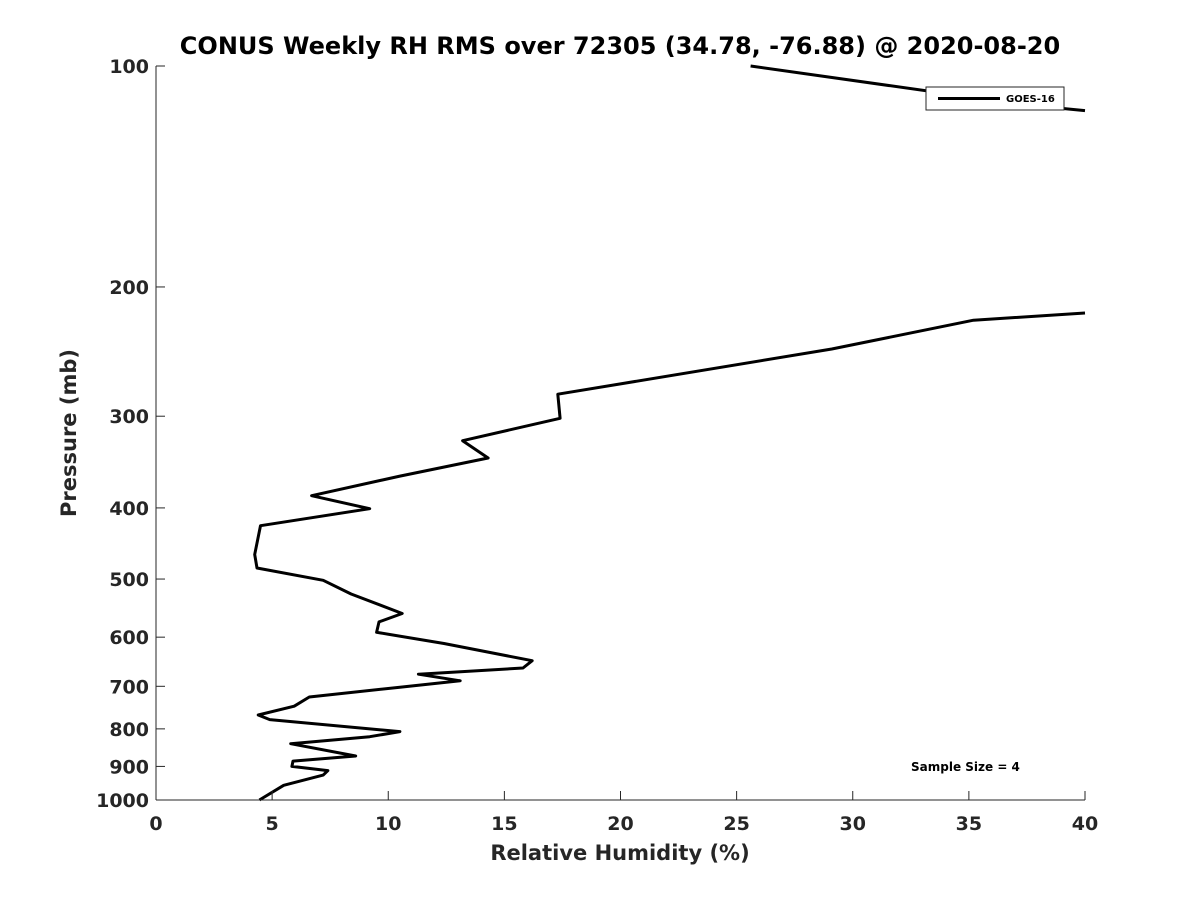 This screenshot has height=900, width=1200. I want to click on x-tick-label: 30, so click(853, 824).